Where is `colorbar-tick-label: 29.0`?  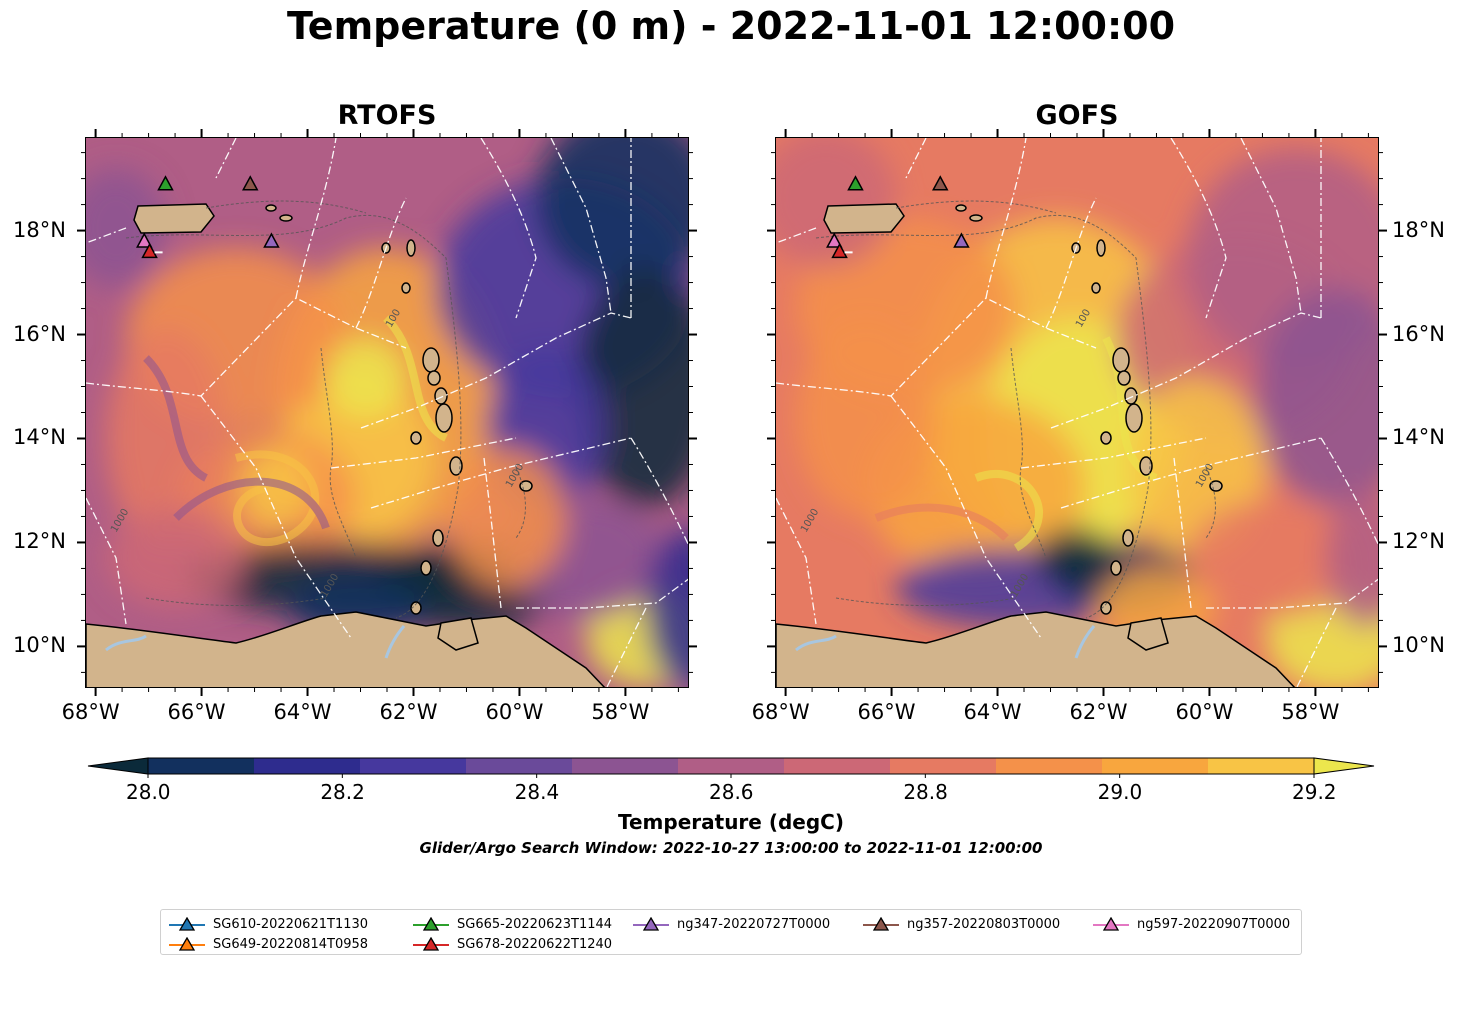 colorbar-tick-label: 29.0 is located at coordinates (1120, 792).